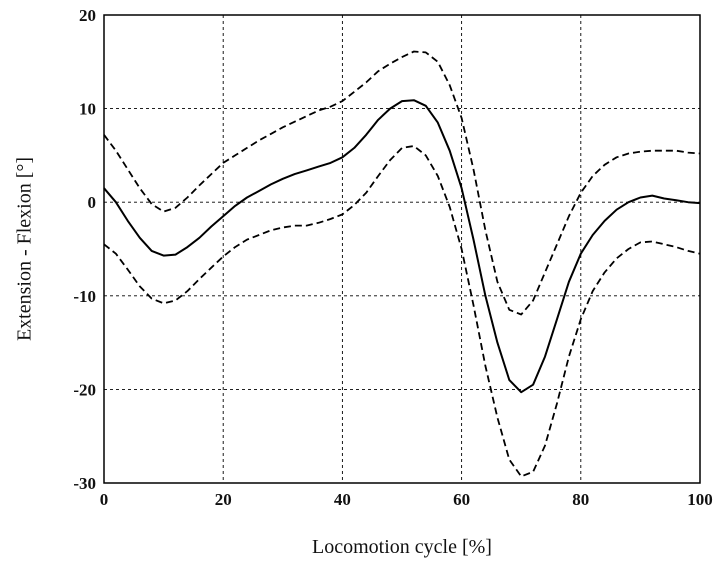 Image resolution: width=724 pixels, height=562 pixels. I want to click on x-tick-label: 80, so click(580, 499).